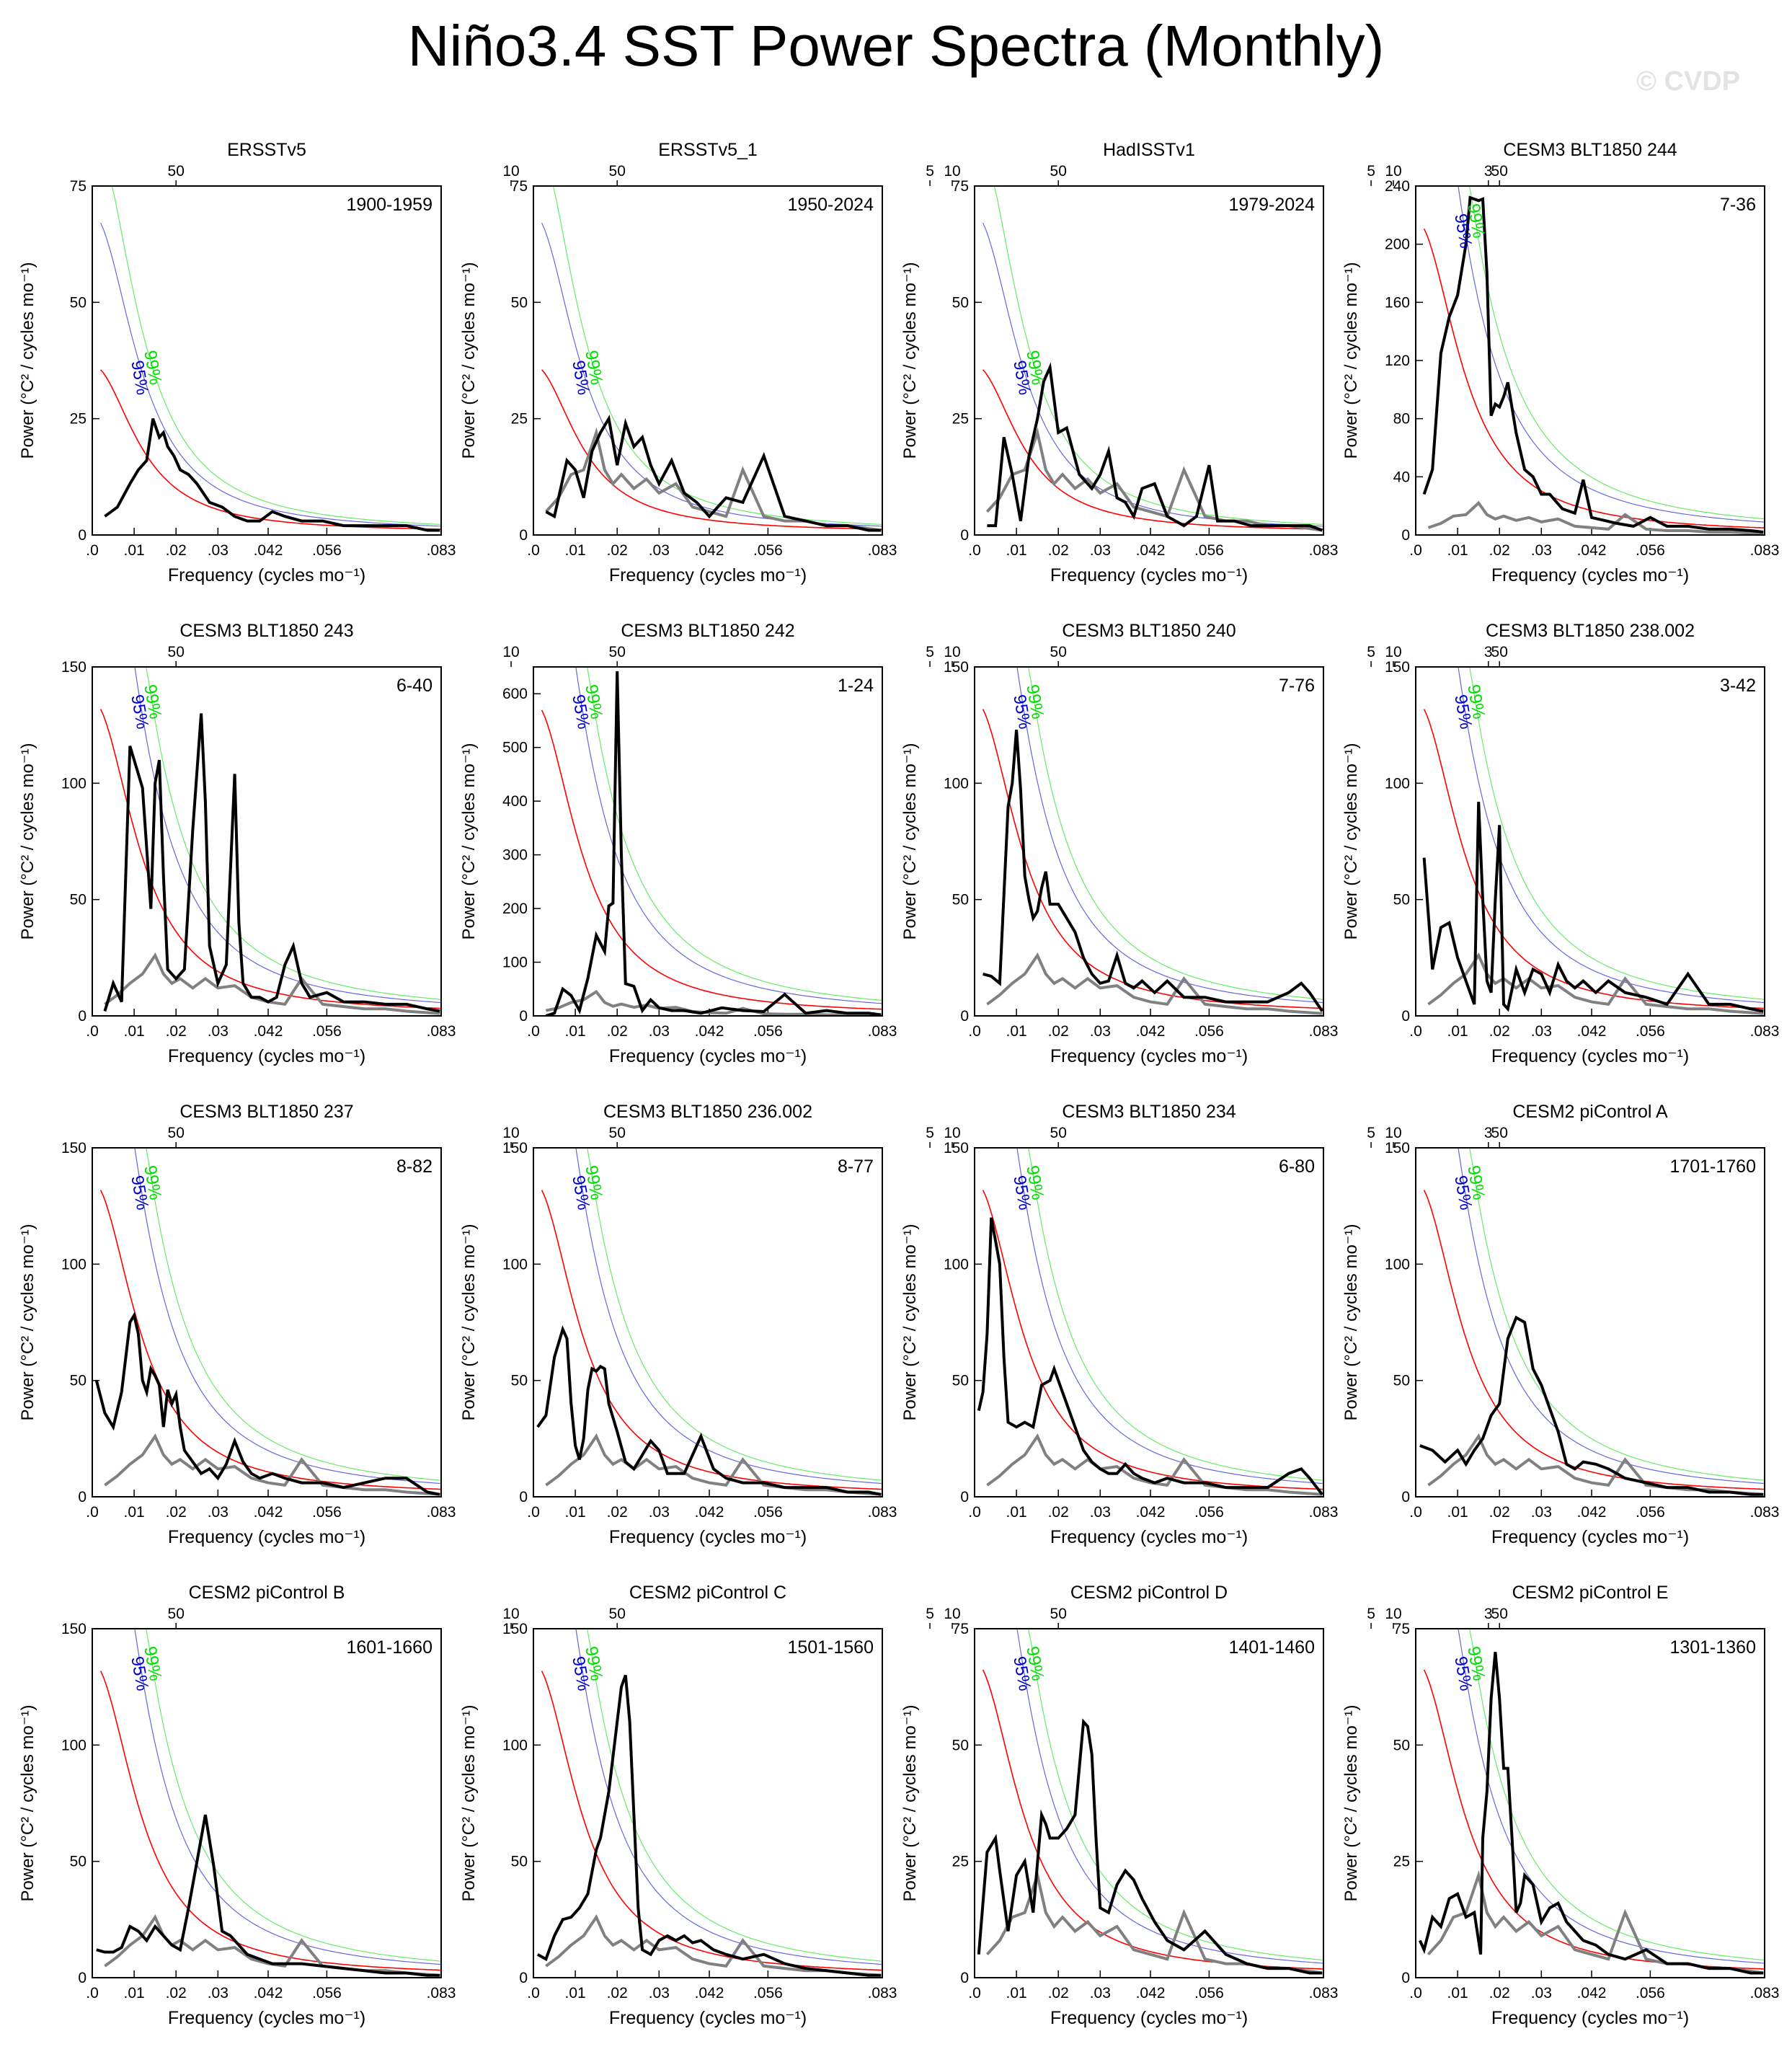 The image size is (1792, 2057). Describe the element at coordinates (1149, 150) in the screenshot. I see `panel-title: HadISSTv1` at that location.